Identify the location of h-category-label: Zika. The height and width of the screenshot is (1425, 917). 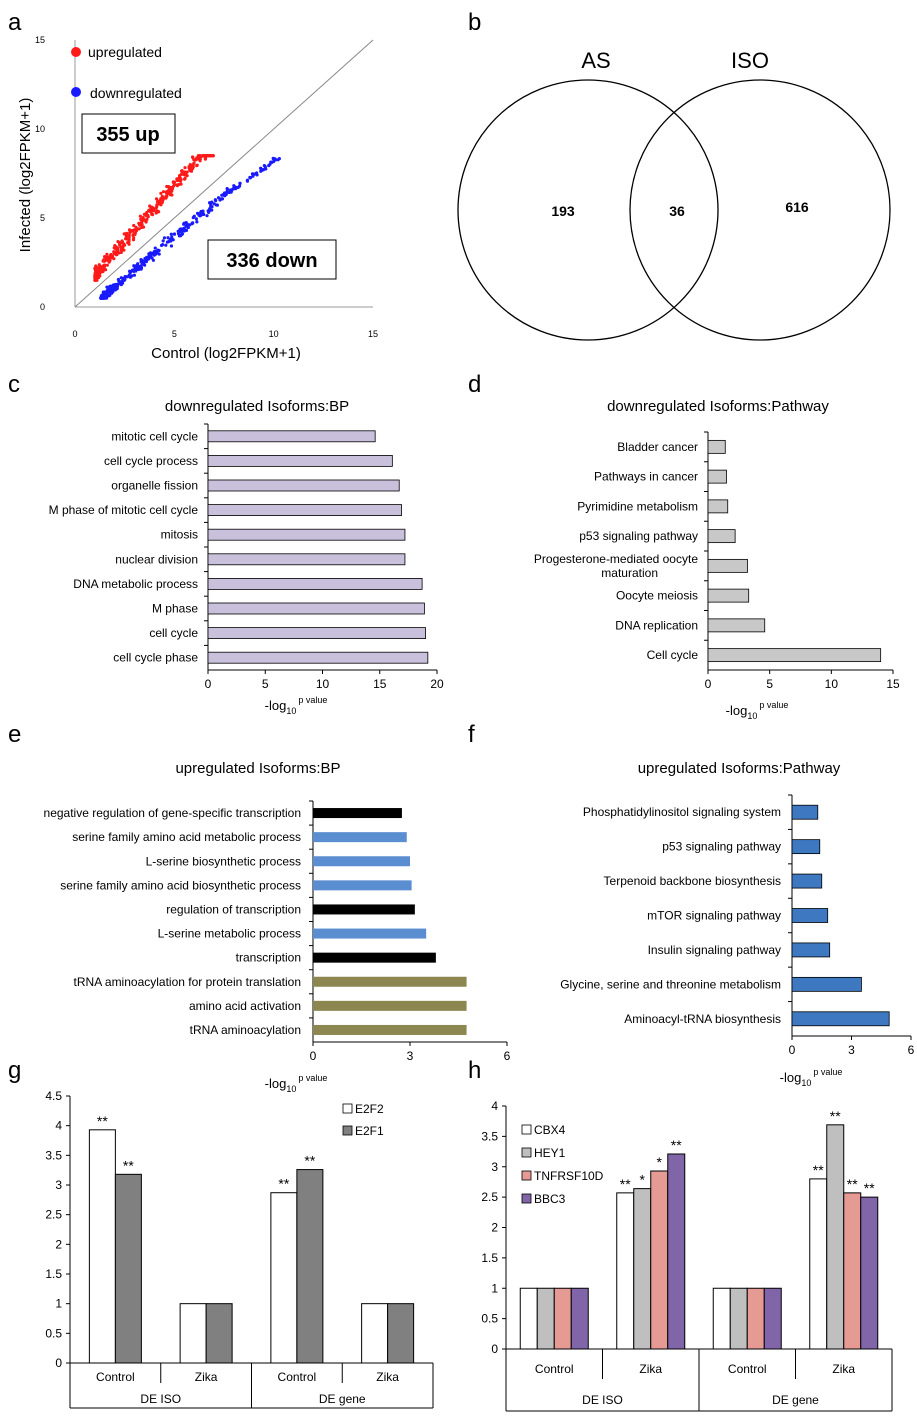
(650, 1369).